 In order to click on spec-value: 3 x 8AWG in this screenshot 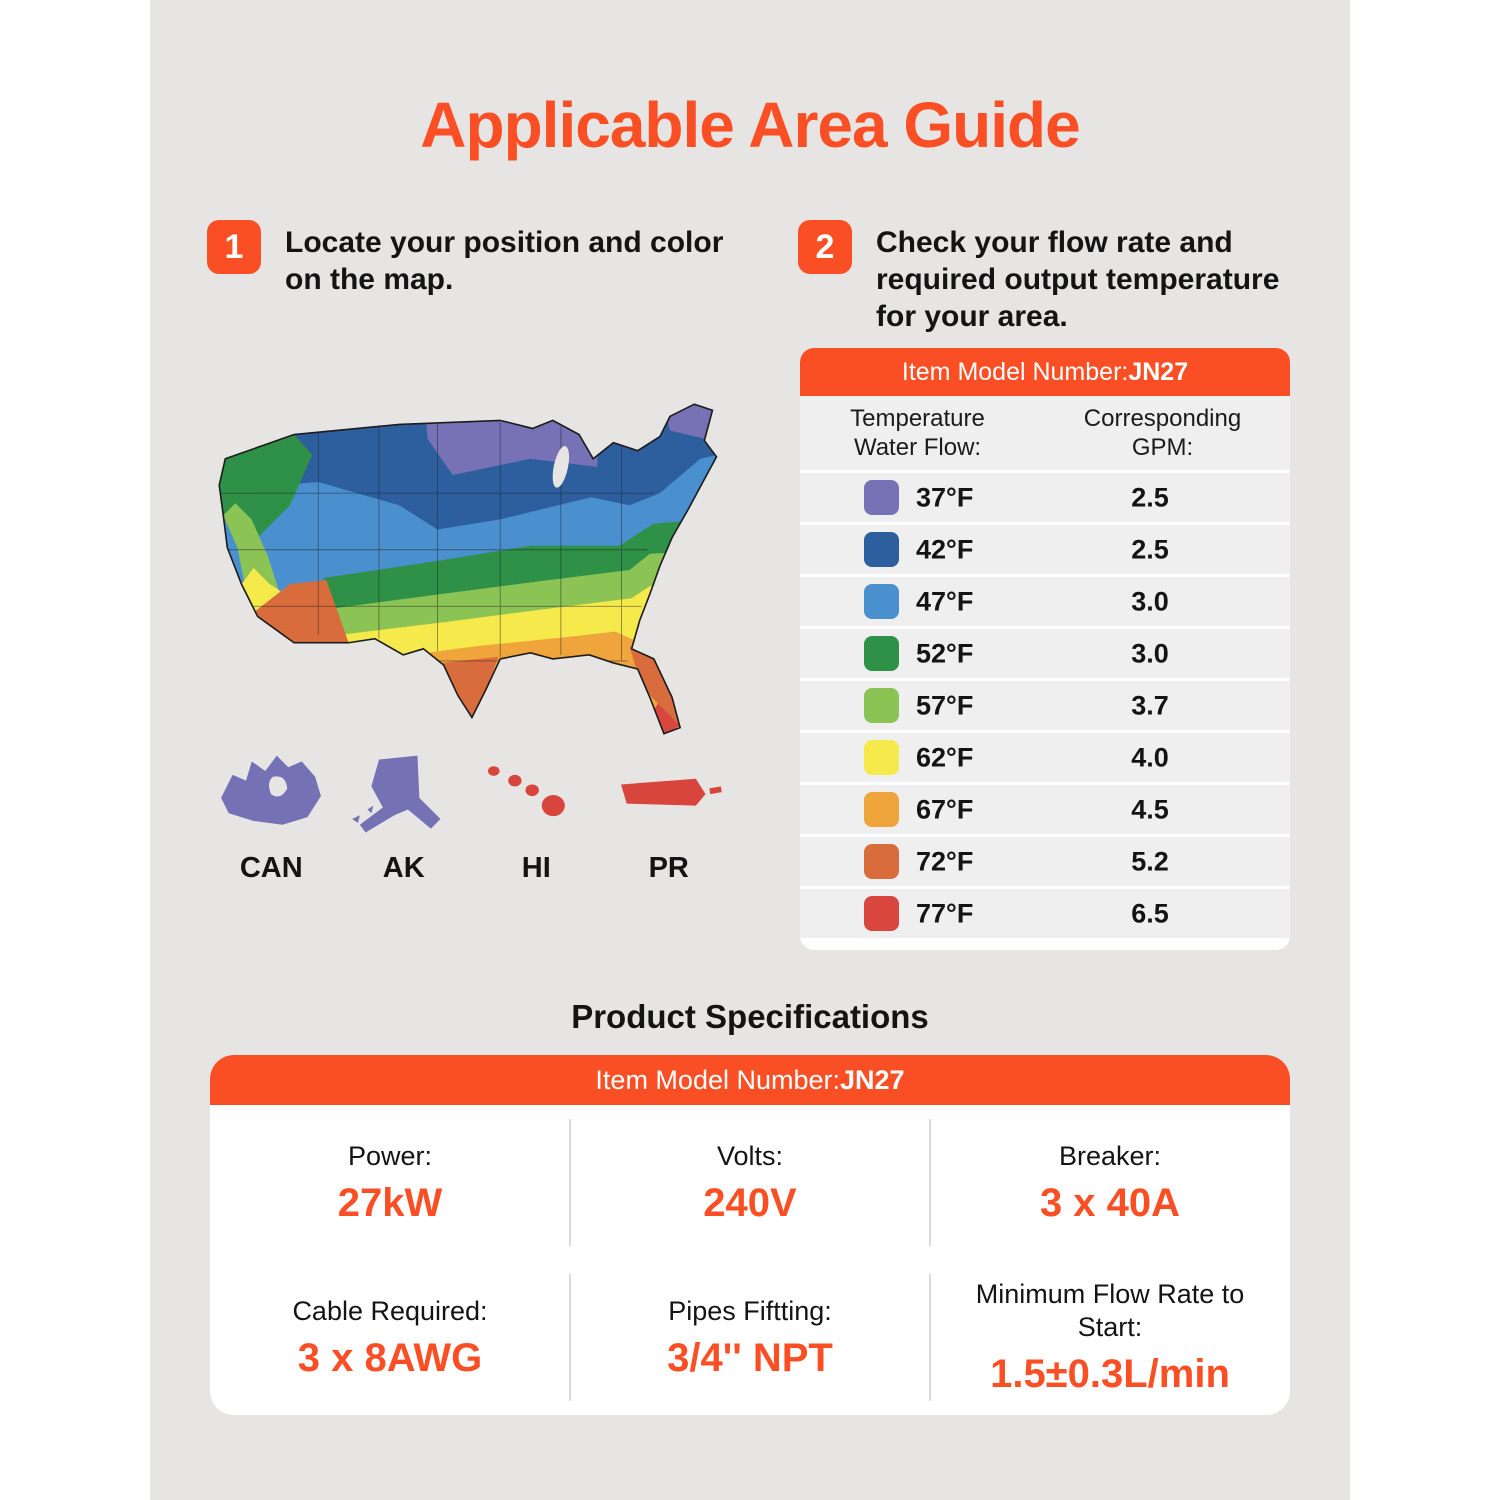, I will do `click(390, 1357)`.